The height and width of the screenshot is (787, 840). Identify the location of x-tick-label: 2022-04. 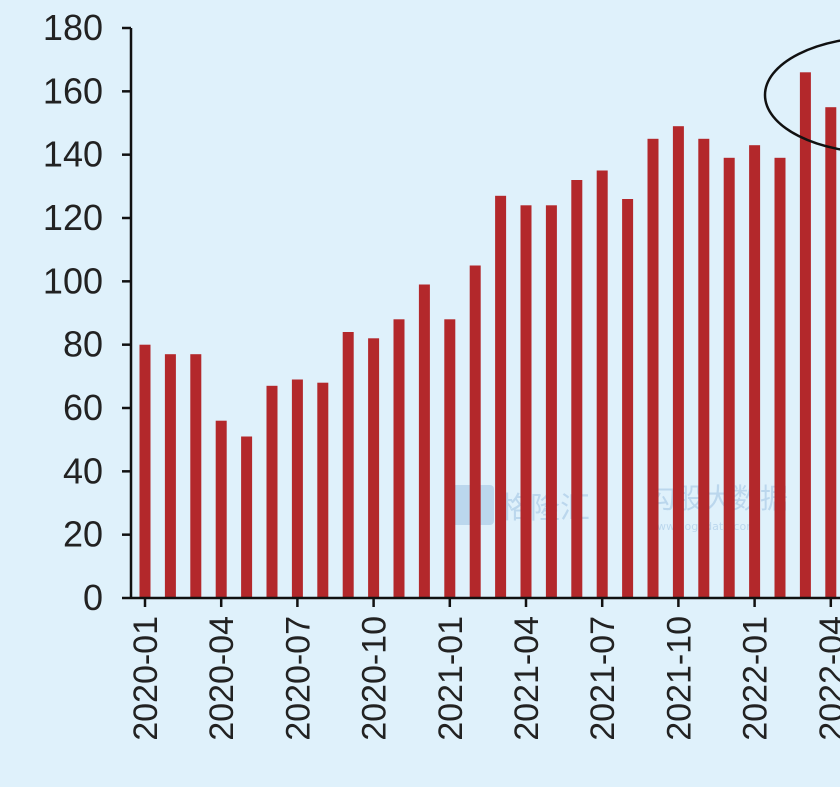
(826, 678).